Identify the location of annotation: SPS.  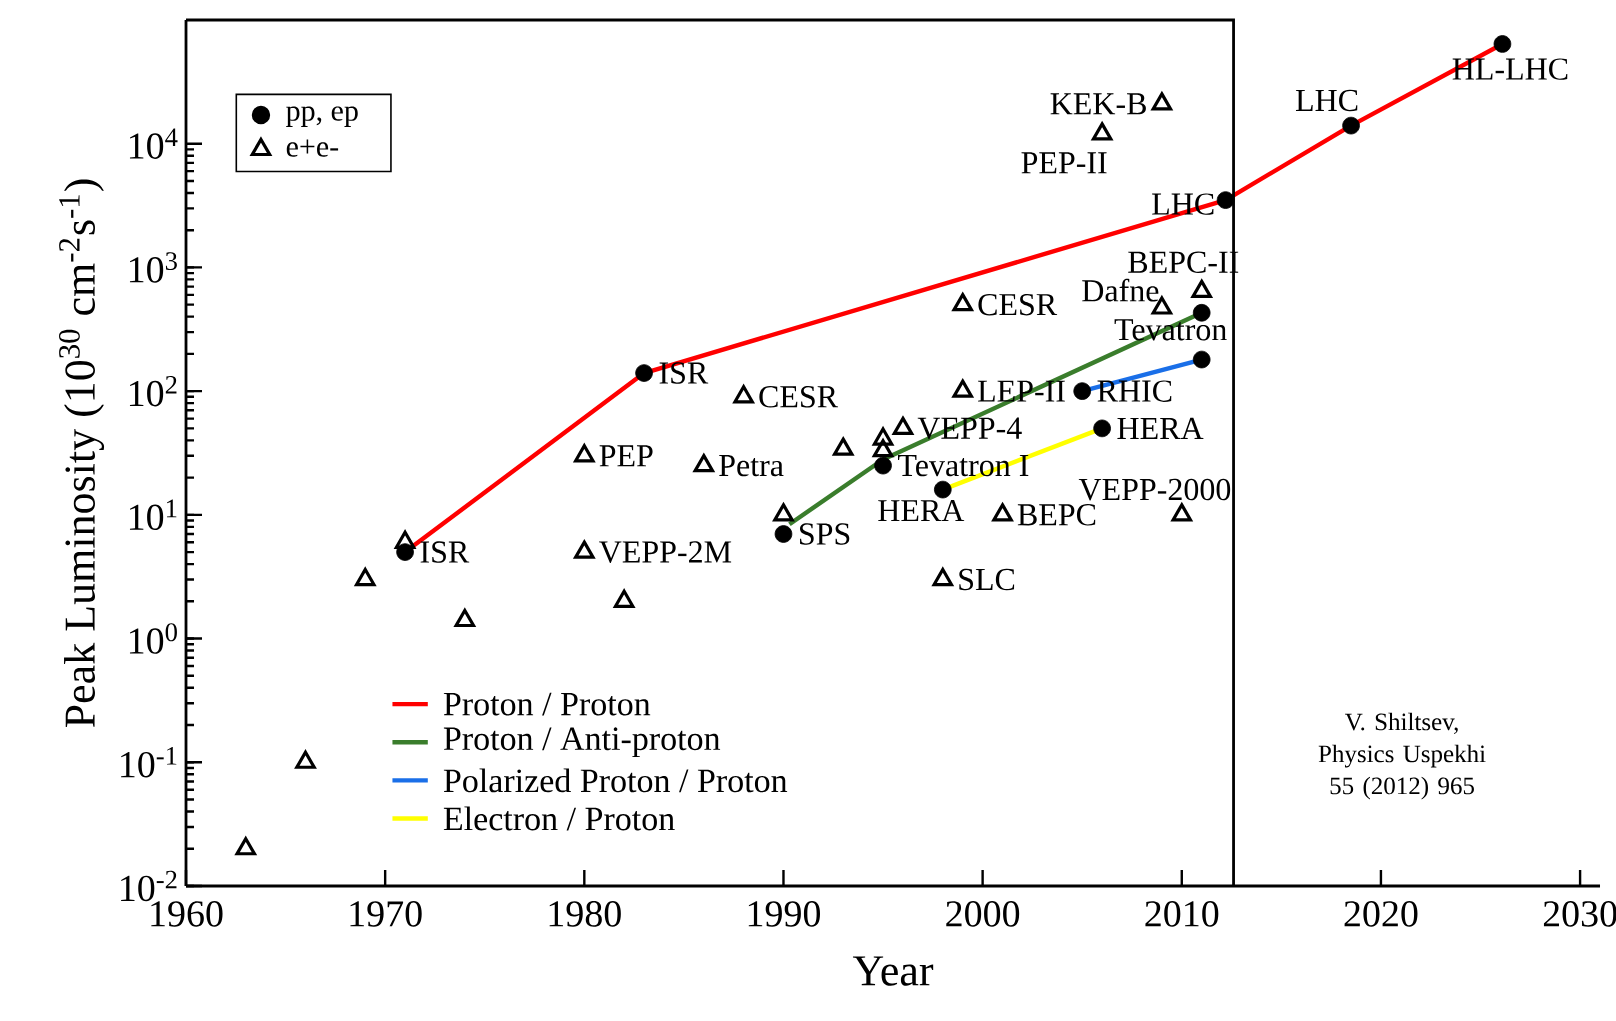
(825, 534).